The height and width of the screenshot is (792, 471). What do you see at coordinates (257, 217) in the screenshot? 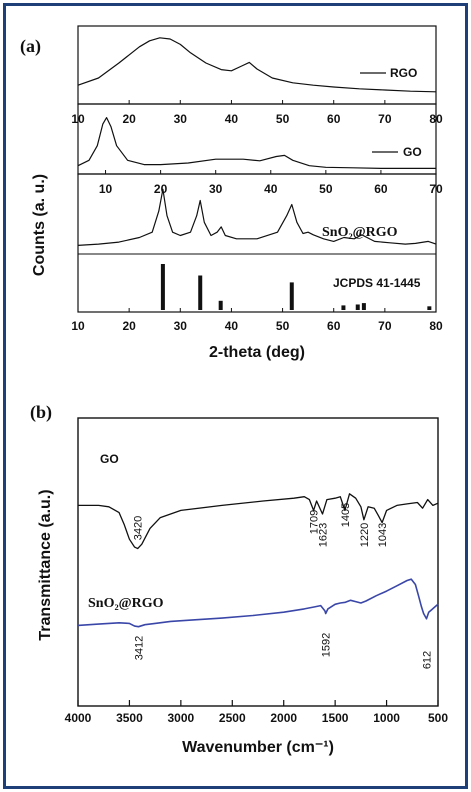
I see `sno-rgo-xrd-line` at bounding box center [257, 217].